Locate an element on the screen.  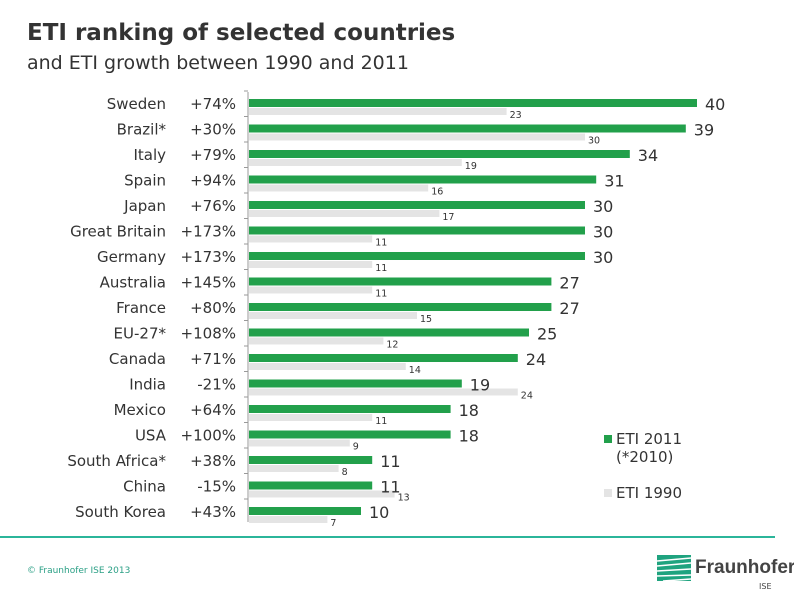
category-label: USA is located at coordinates (151, 436).